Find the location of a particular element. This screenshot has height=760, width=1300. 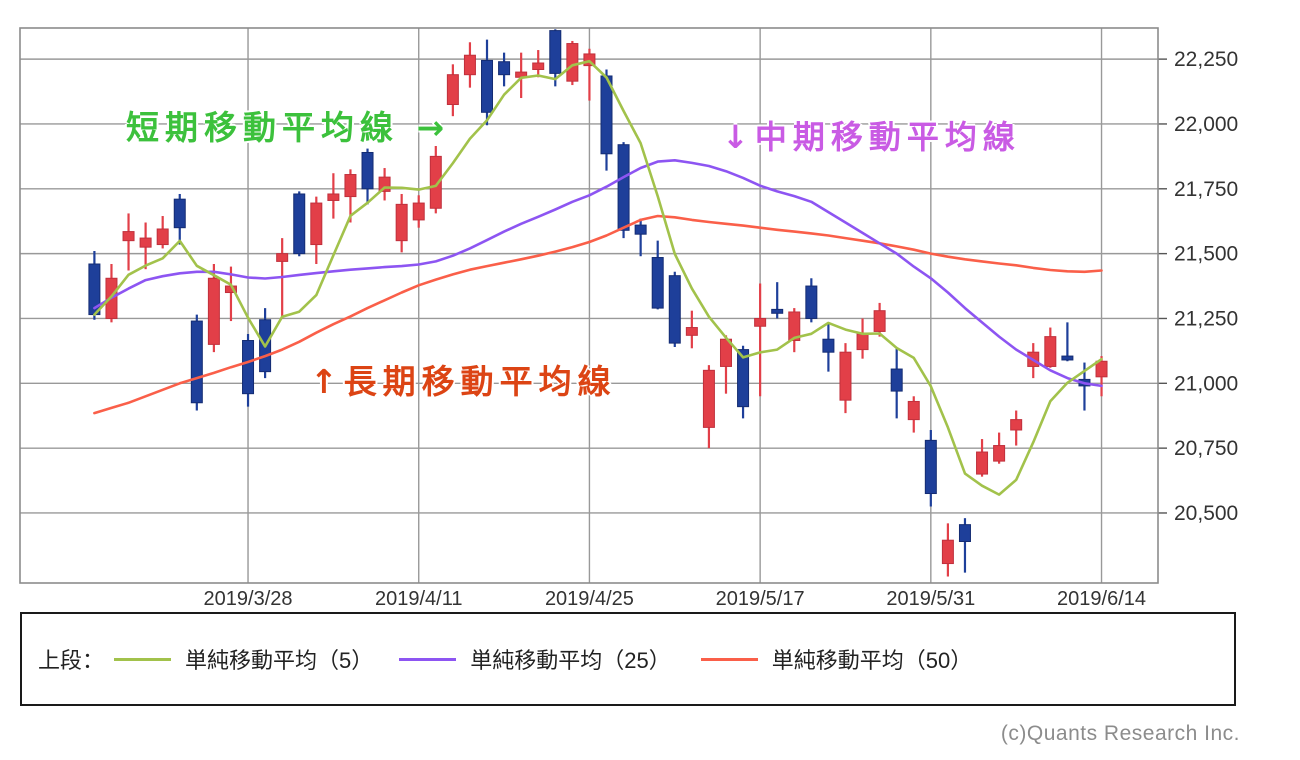

legend-label-sma25: 単純移動平均（25） is located at coordinates (570, 660).